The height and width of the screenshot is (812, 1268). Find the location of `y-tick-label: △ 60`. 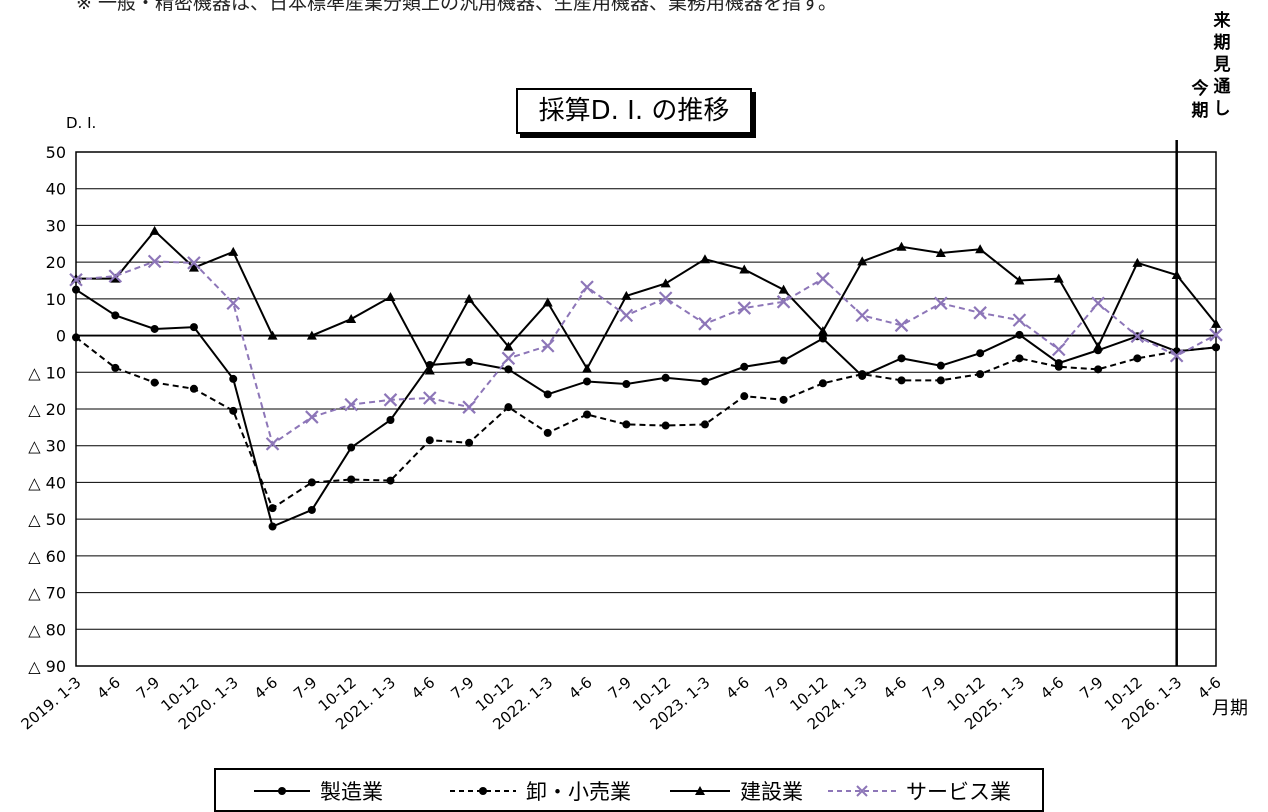

y-tick-label: △ 60 is located at coordinates (47, 556).